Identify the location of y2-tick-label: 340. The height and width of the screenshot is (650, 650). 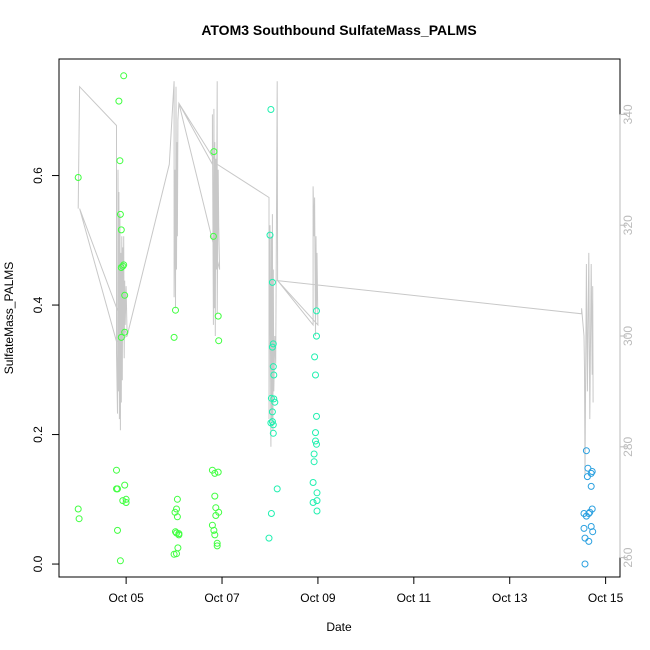
(628, 114).